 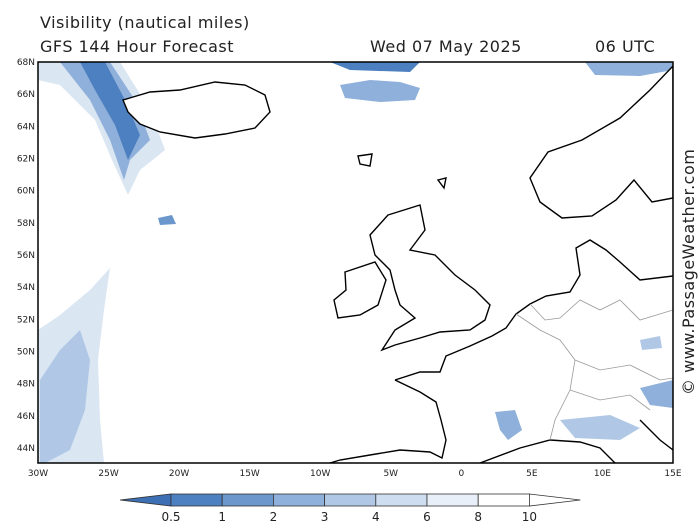 I want to click on colorbar-label: 1, so click(x=222, y=517).